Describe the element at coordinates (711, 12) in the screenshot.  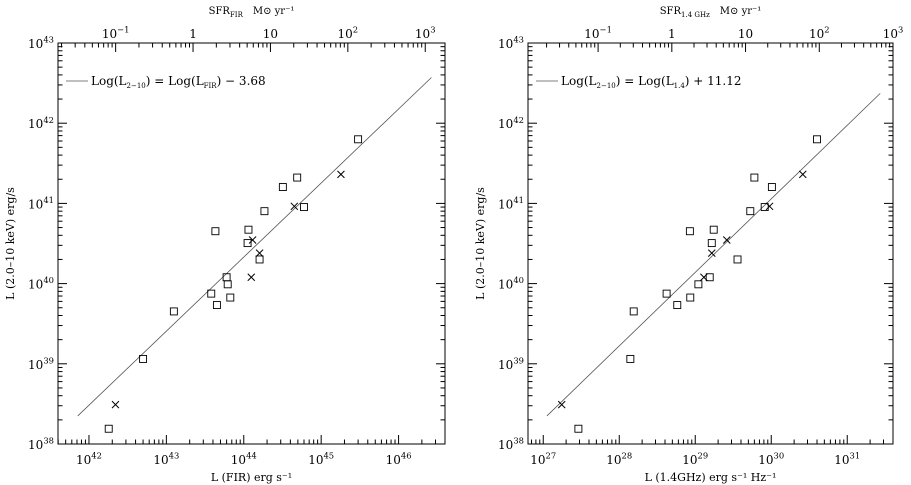
I see `top-axis-title: SFR1.4 GHz M⊙ yr⁻¹` at that location.